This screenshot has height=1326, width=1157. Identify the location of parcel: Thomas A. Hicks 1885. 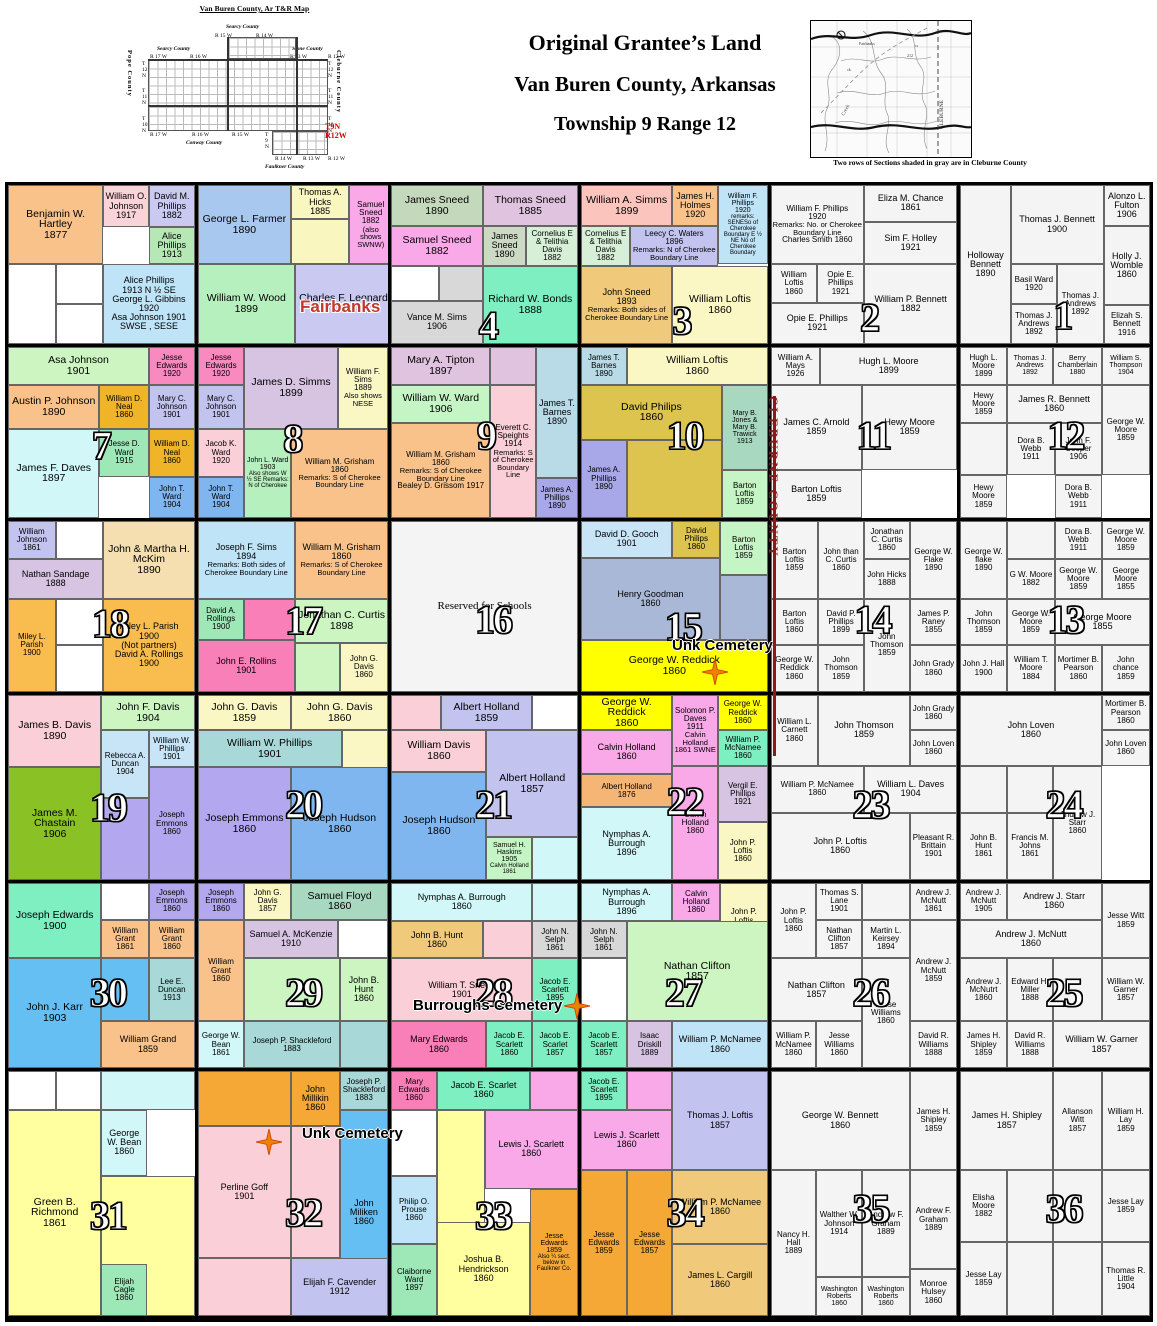
(320, 202).